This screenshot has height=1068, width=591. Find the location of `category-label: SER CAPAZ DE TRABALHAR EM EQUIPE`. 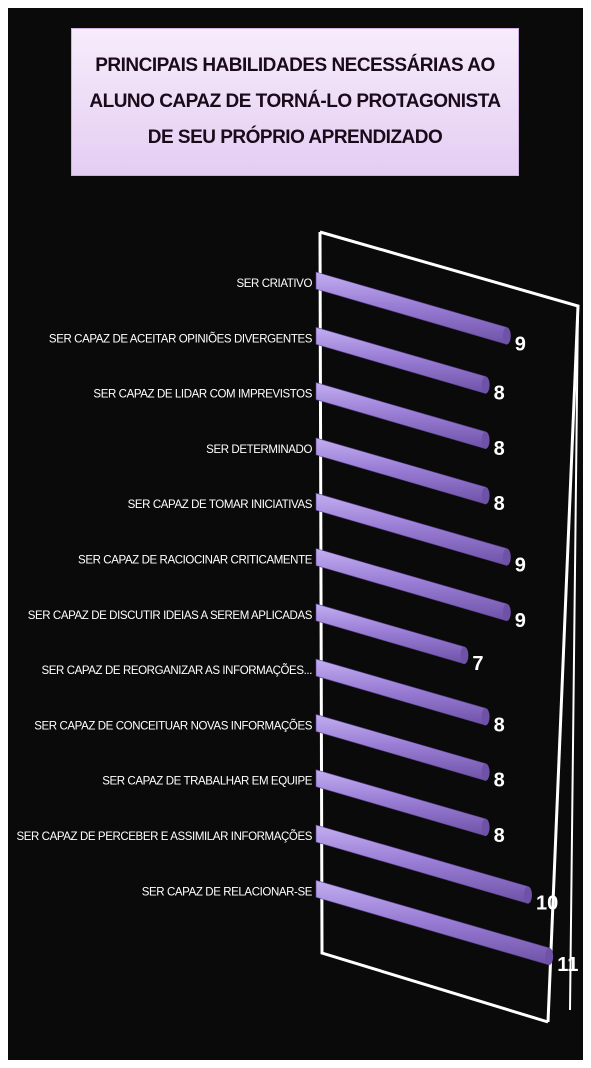

category-label: SER CAPAZ DE TRABALHAR EM EQUIPE is located at coordinates (207, 782).